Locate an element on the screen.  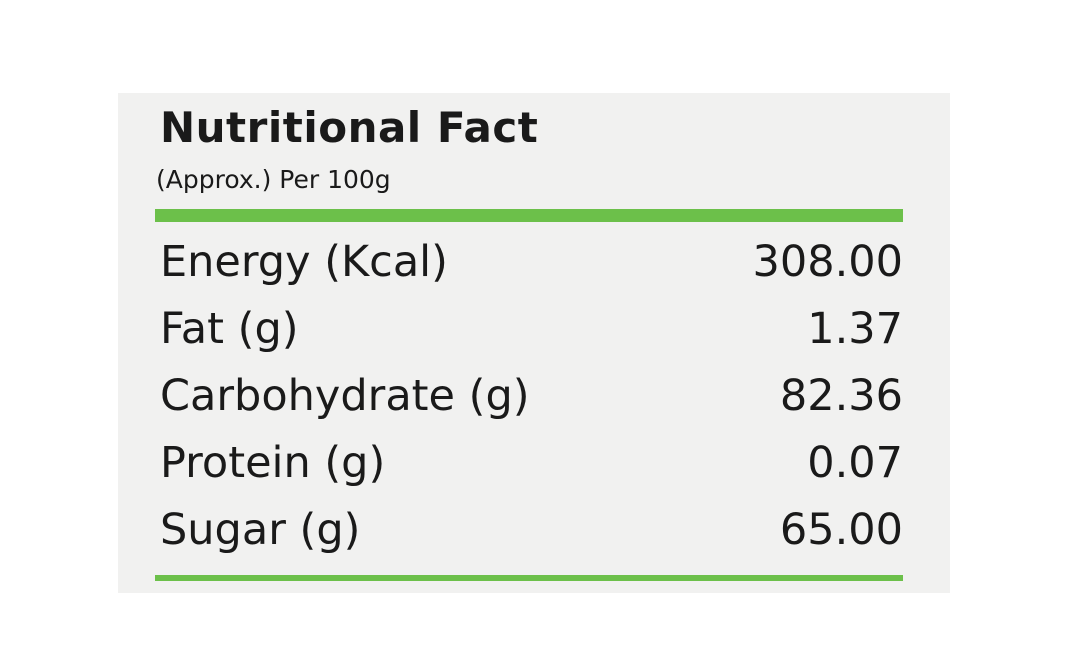
row-label: Energy (Kcal) is located at coordinates (304, 262).